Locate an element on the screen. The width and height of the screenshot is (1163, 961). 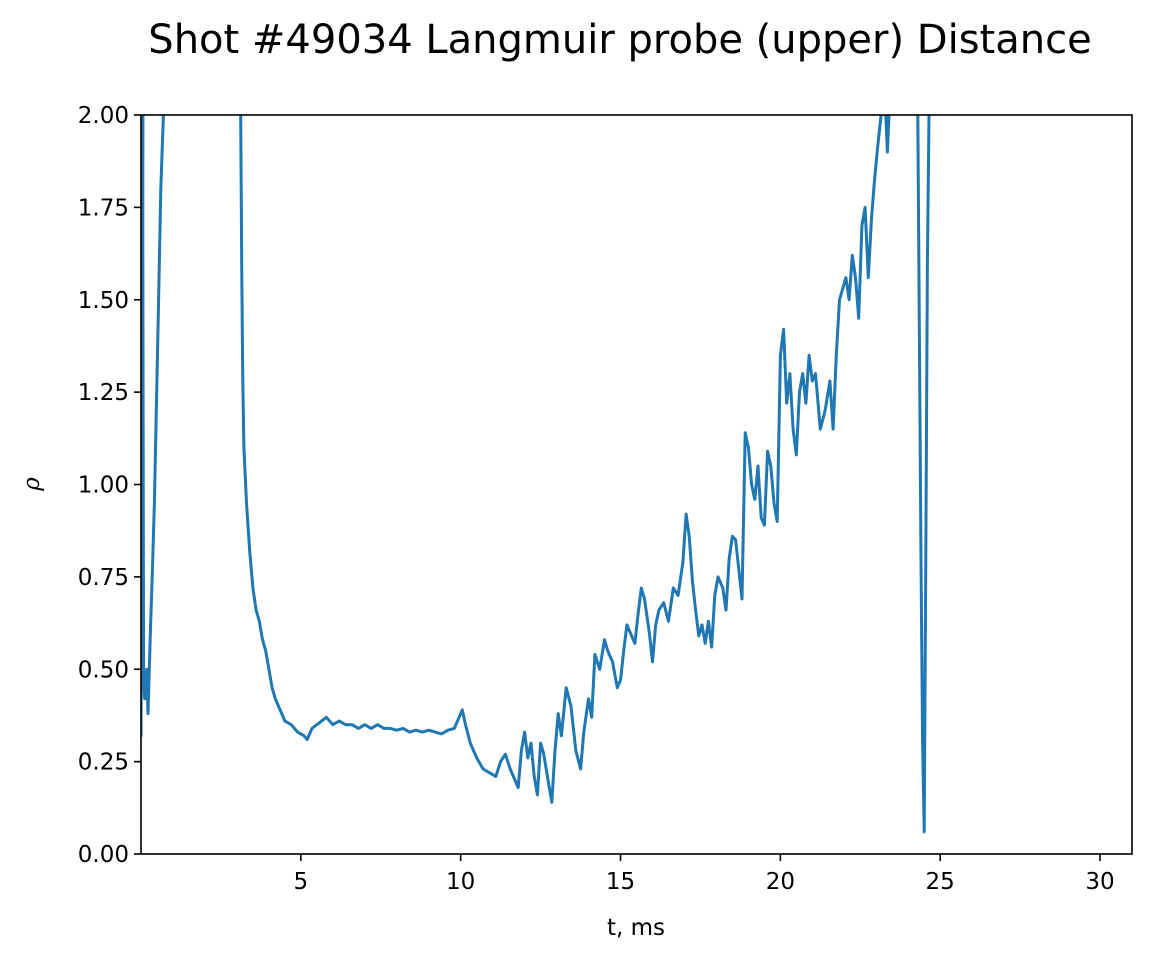
y-tick-label: 0.00 is located at coordinates (103, 855).